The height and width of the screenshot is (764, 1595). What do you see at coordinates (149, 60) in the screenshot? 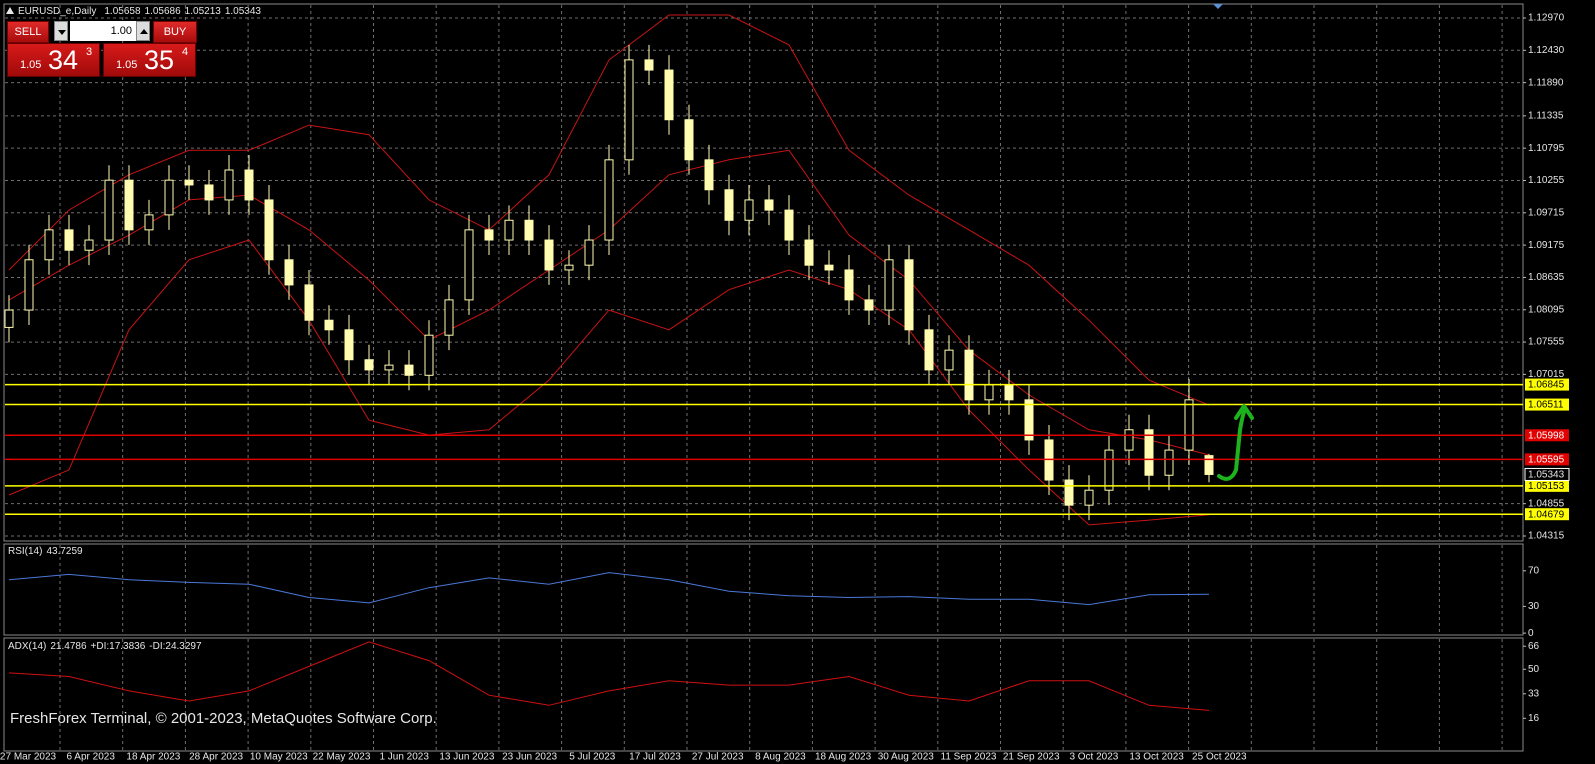
I see `ask-price: 1.05 35 4` at bounding box center [149, 60].